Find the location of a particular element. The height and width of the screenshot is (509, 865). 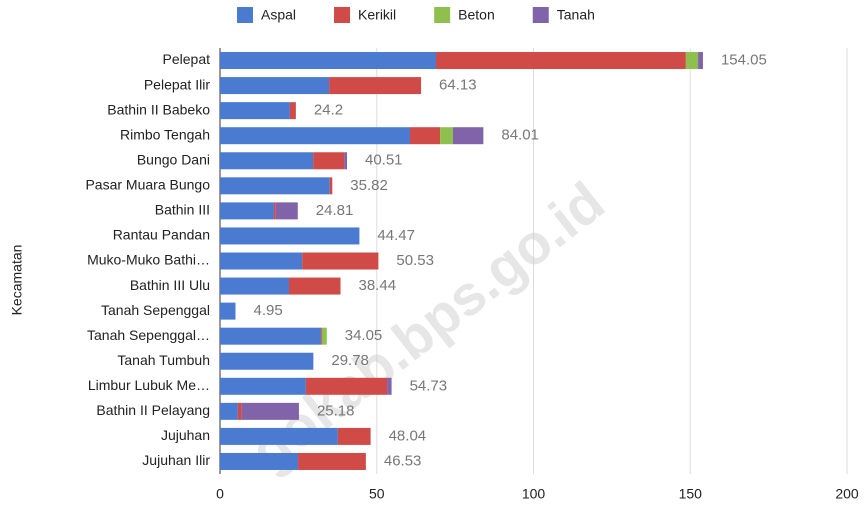

total-label: 29.78 is located at coordinates (350, 360).